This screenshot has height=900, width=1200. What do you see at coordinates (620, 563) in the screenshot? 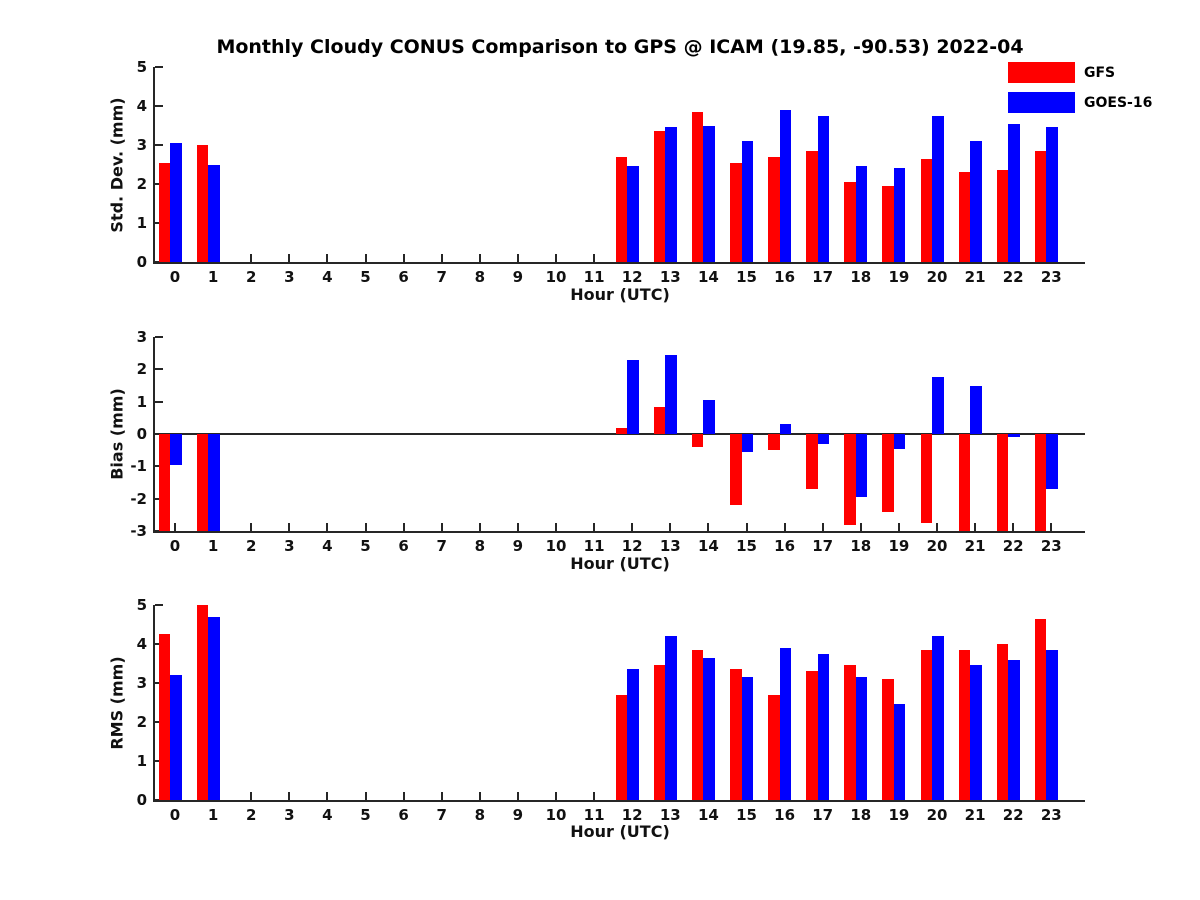
I see `bias-x-axis-label: Hour (UTC)` at bounding box center [620, 563].